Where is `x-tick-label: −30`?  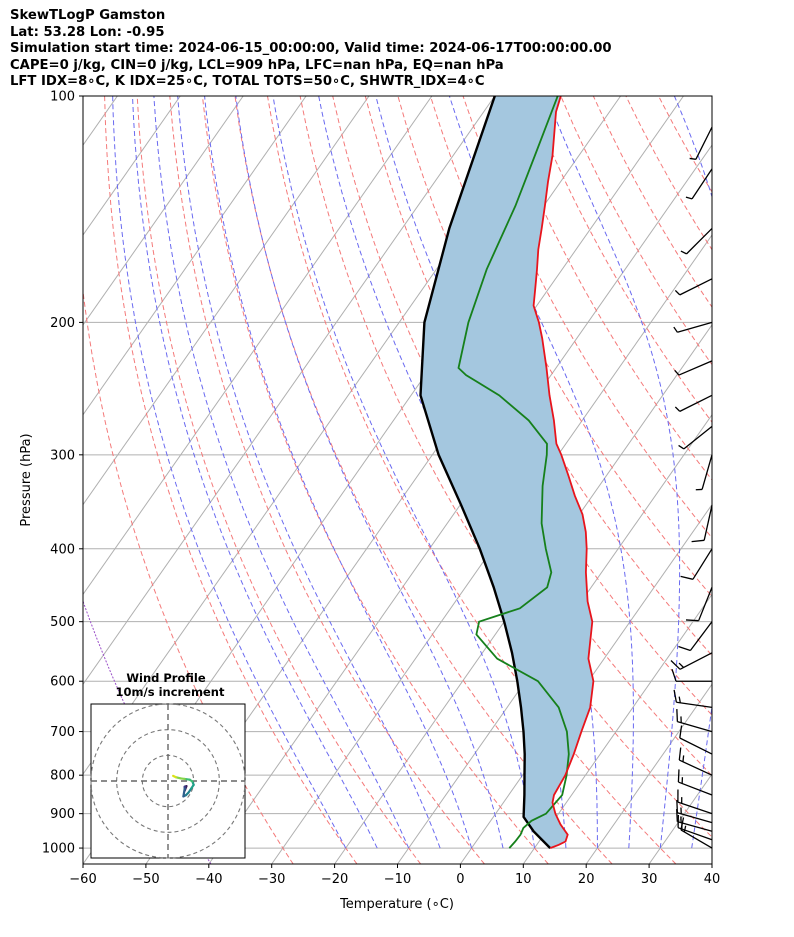
x-tick-label: −30 is located at coordinates (271, 879).